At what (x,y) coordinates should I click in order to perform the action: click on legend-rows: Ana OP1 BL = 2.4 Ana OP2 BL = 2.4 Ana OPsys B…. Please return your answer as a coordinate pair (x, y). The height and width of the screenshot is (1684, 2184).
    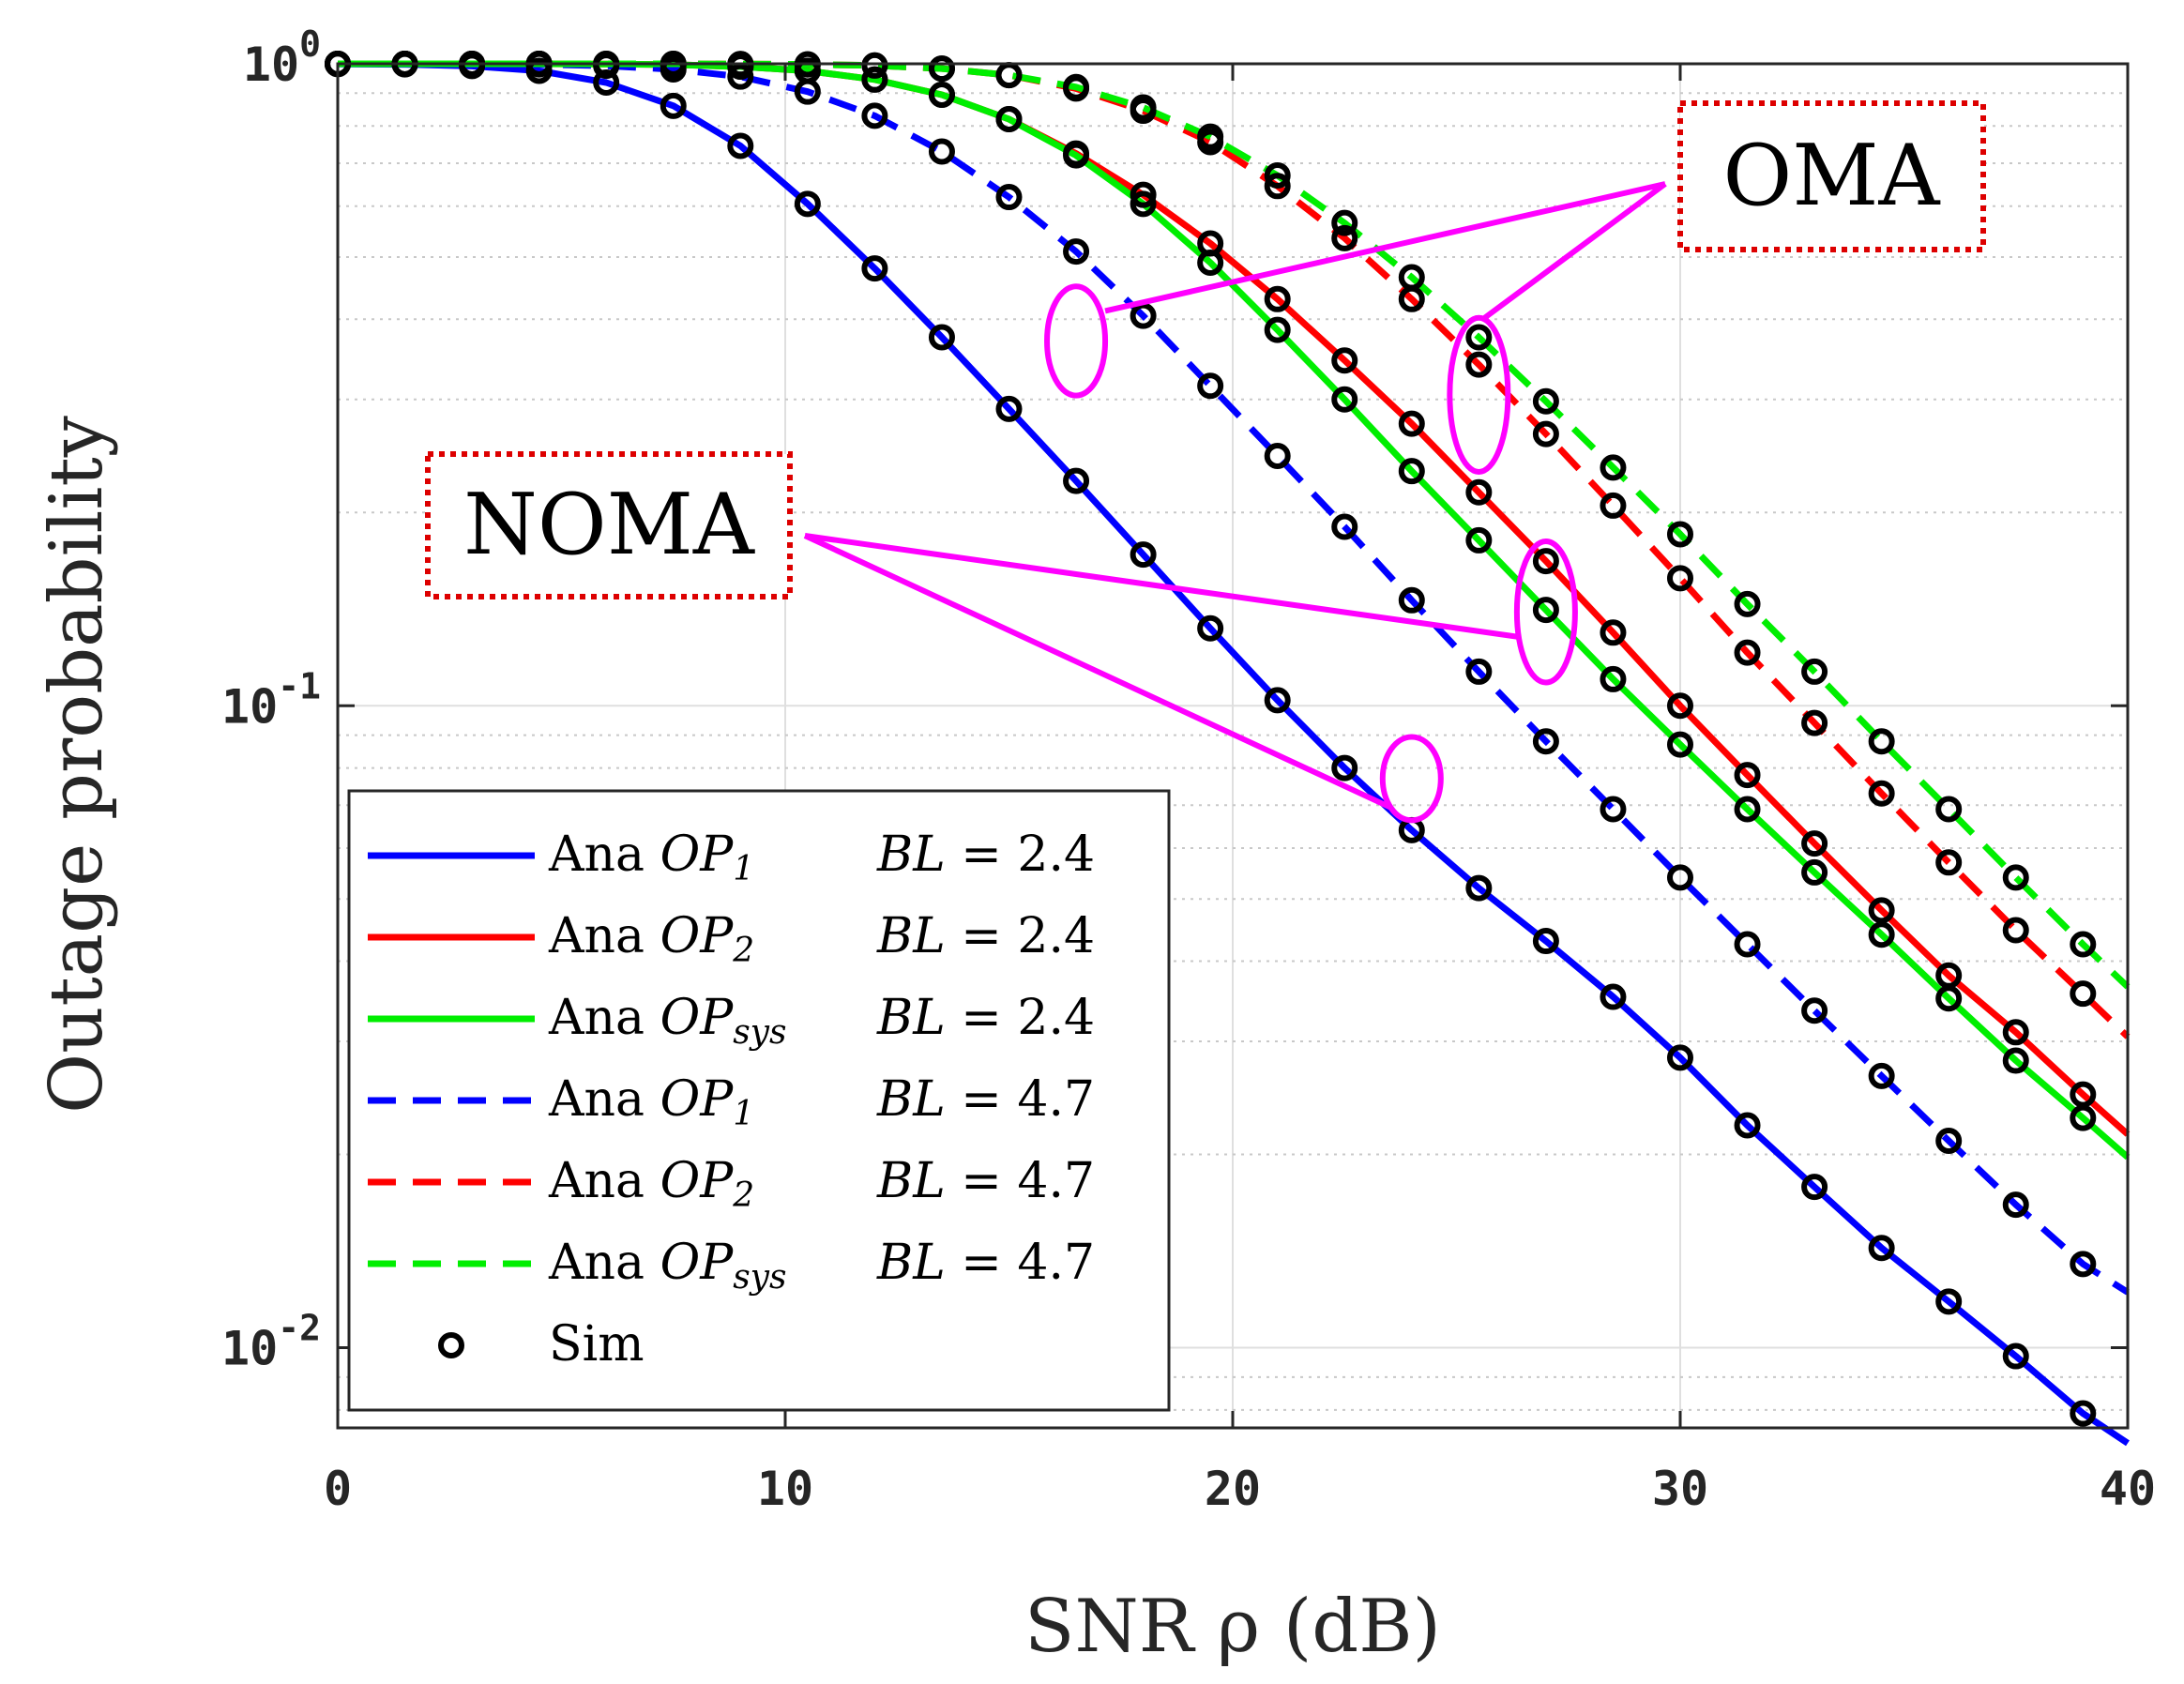
    Looking at the image, I should click on (731, 1100).